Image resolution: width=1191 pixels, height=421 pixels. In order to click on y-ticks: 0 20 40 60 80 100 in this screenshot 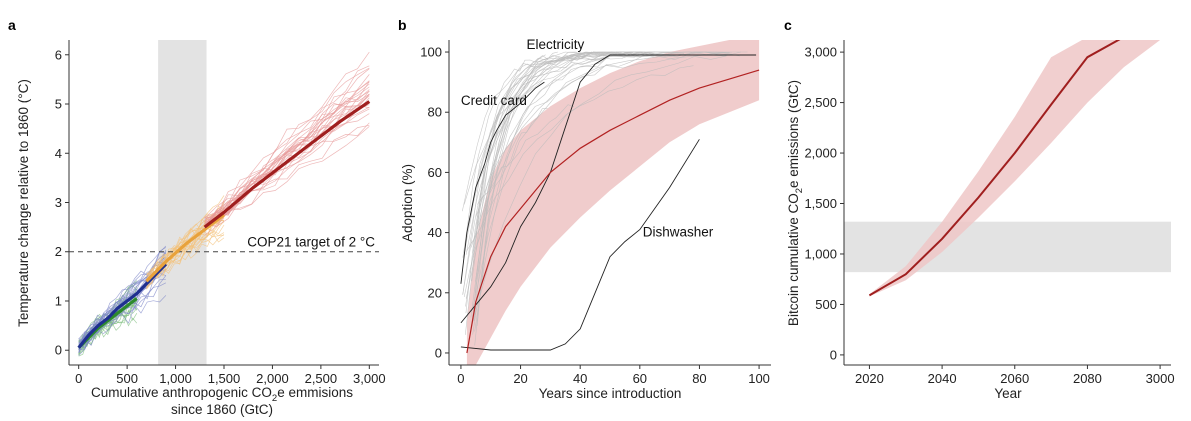, I will do `click(434, 202)`.